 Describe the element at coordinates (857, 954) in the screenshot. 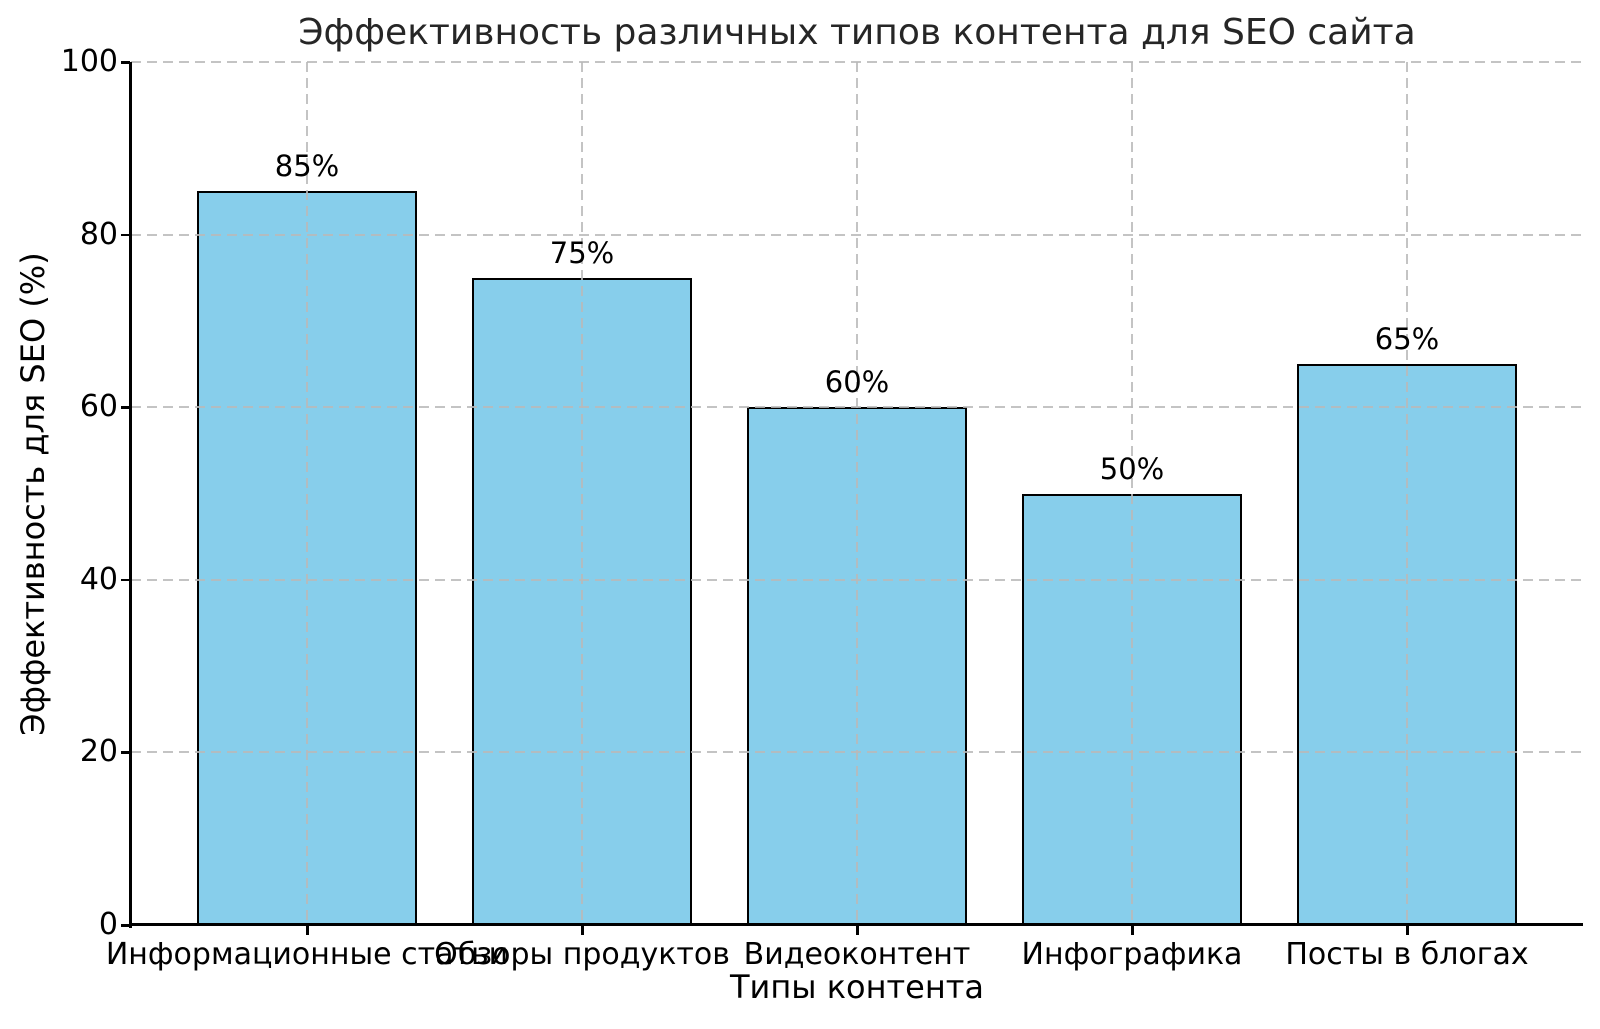

I see `x-tick-label: Видеоконтент` at that location.